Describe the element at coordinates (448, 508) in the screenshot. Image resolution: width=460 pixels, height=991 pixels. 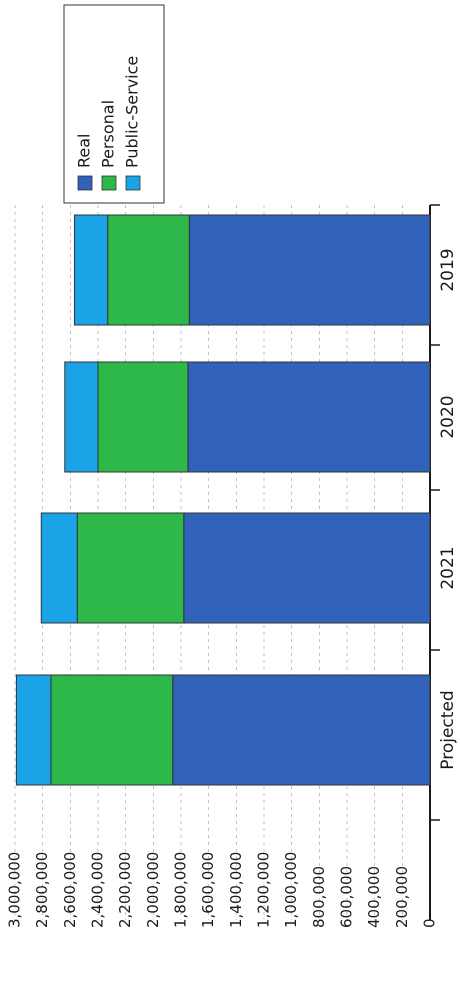
I see `category-labels: Projected 2021 2020 2019` at that location.